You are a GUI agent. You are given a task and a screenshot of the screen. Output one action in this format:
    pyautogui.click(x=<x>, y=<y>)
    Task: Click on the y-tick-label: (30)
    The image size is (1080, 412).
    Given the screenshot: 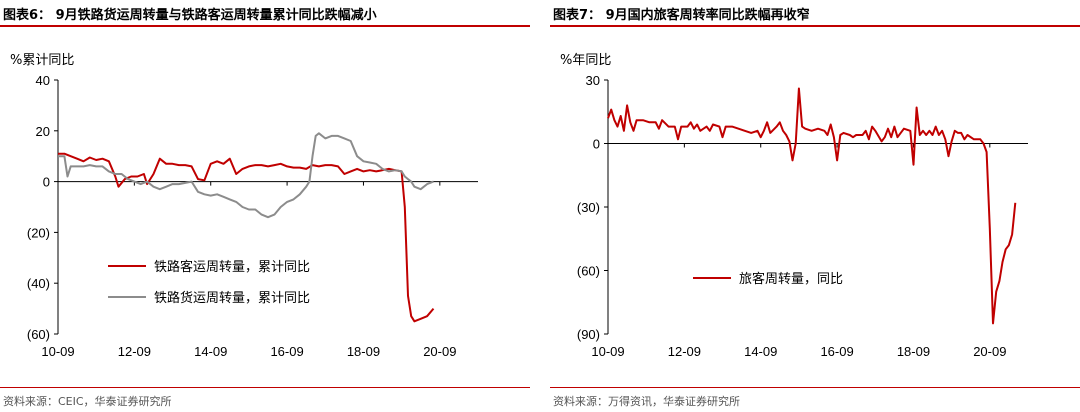 What is the action you would take?
    pyautogui.click(x=588, y=207)
    